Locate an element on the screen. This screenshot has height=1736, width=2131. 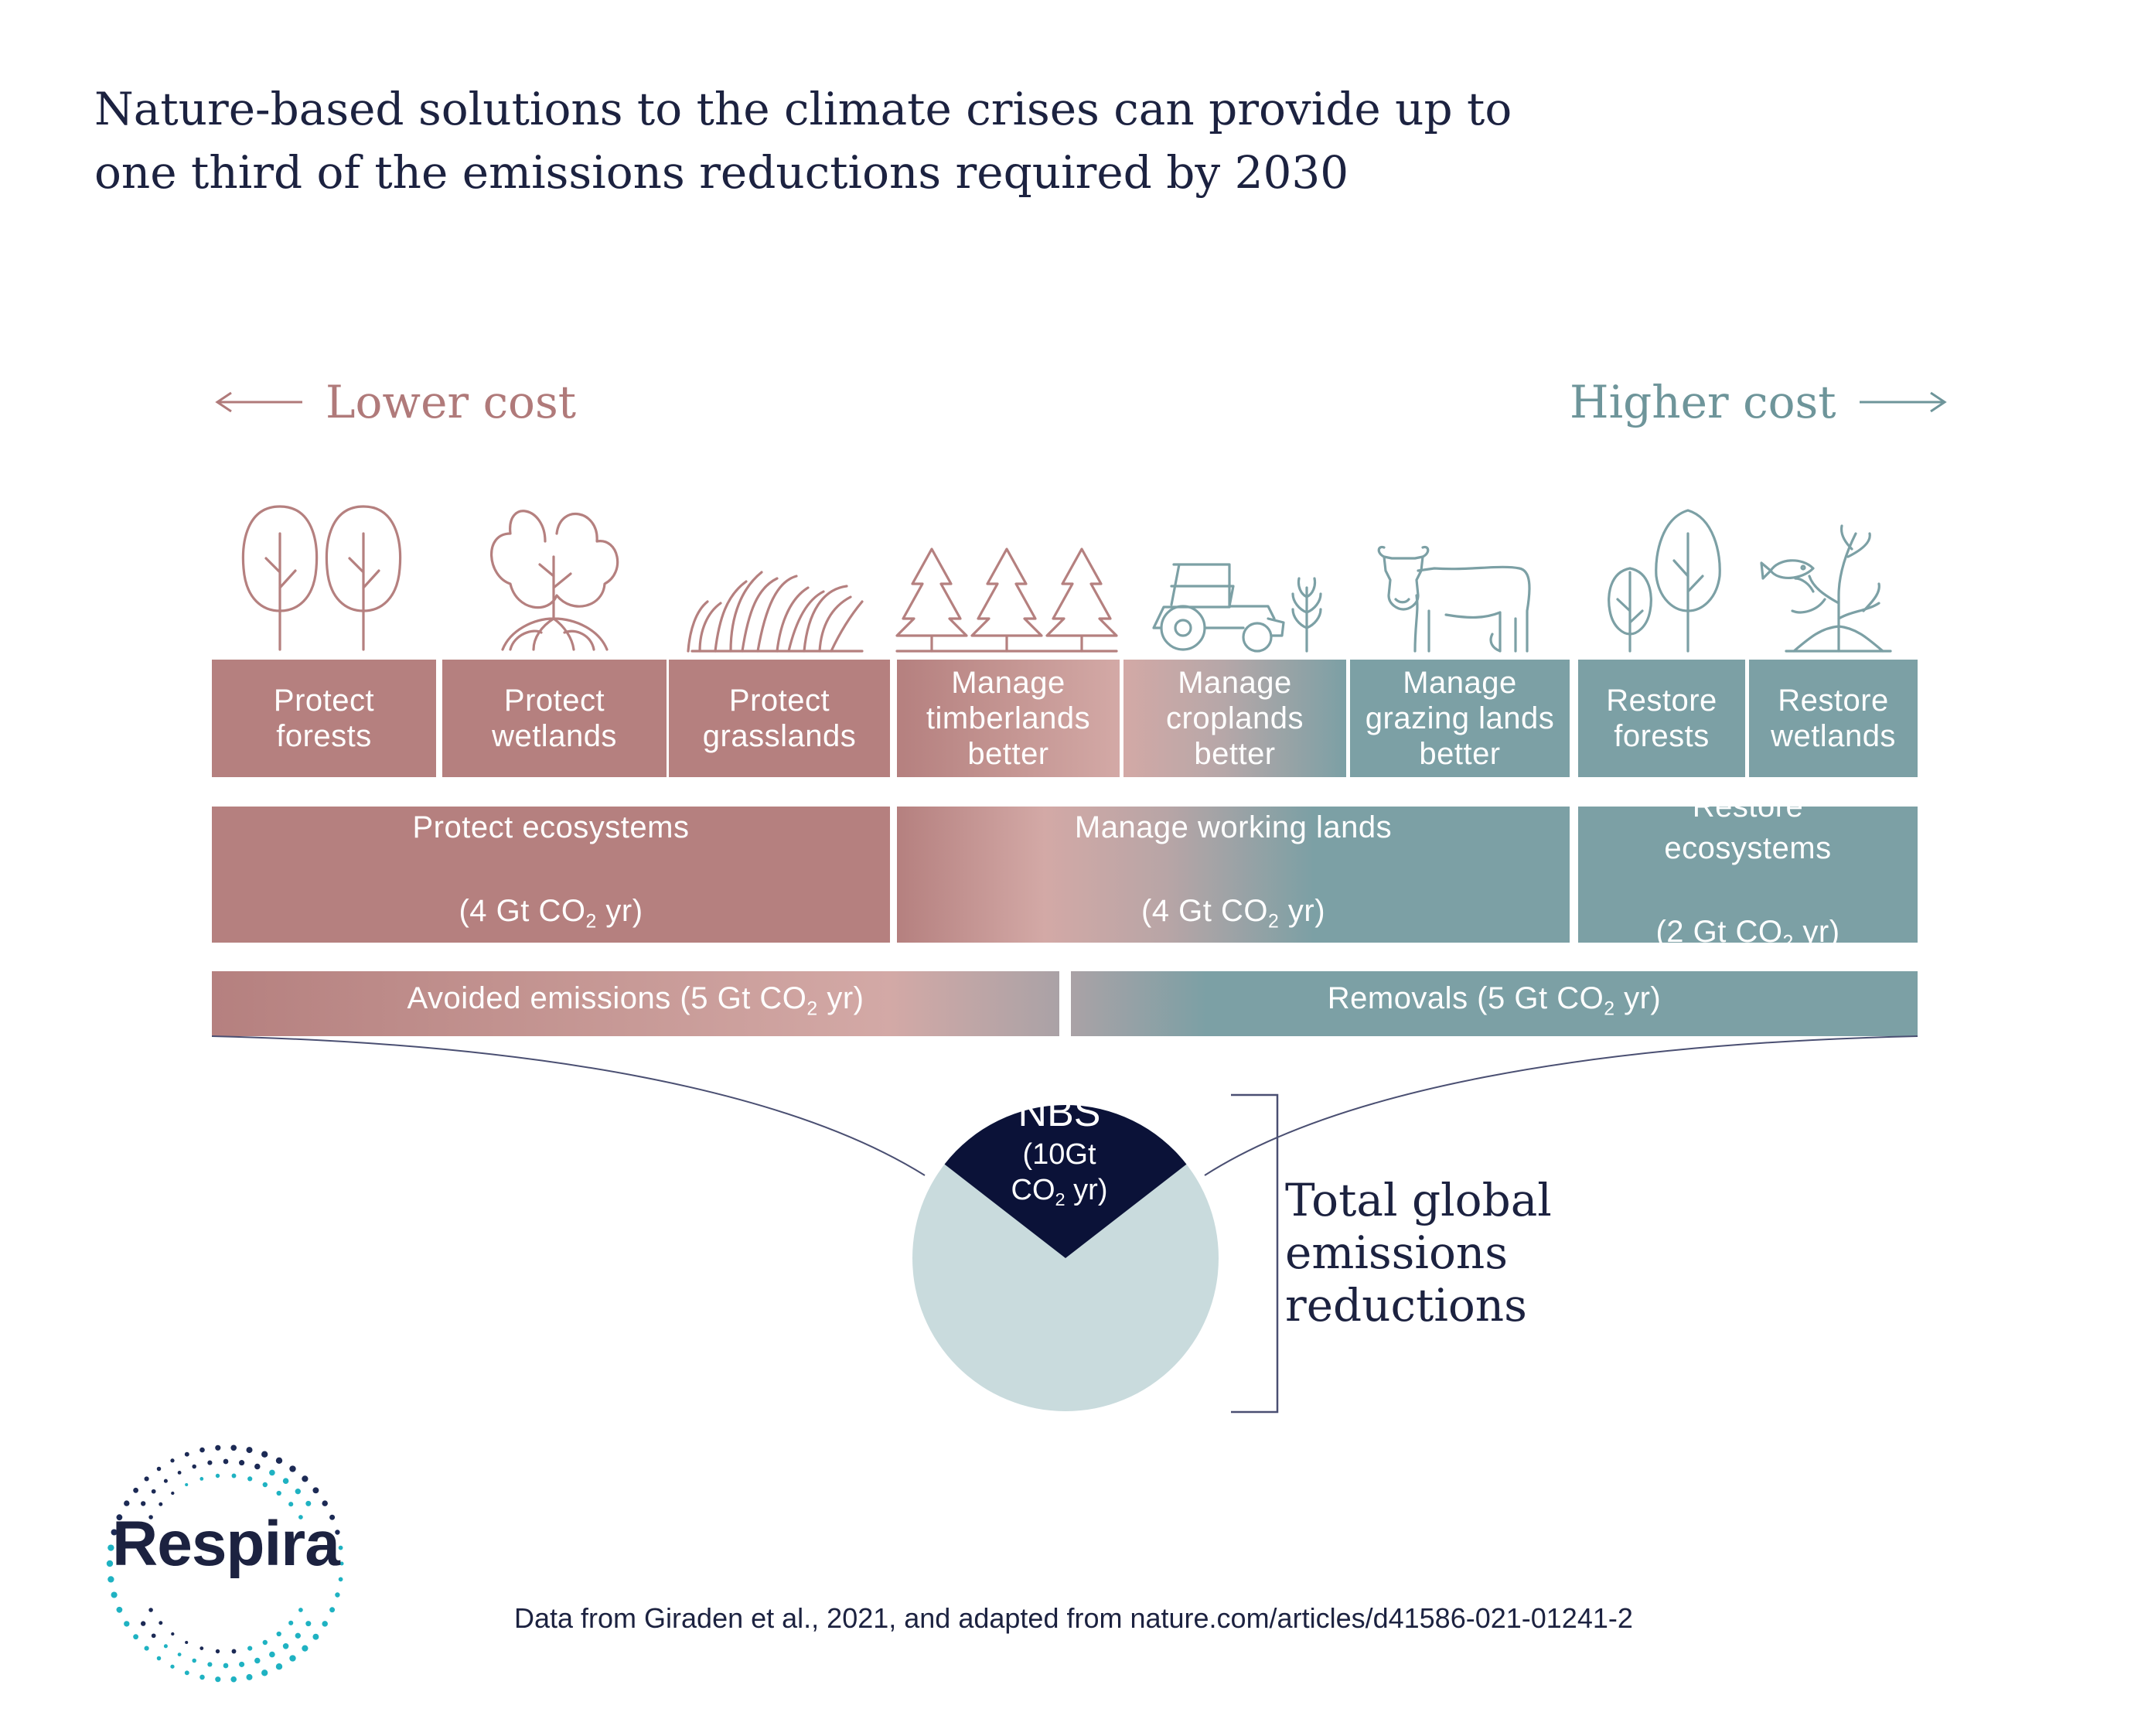
action-box-manage-croplands: Manage croplands better is located at coordinates (1234, 718).